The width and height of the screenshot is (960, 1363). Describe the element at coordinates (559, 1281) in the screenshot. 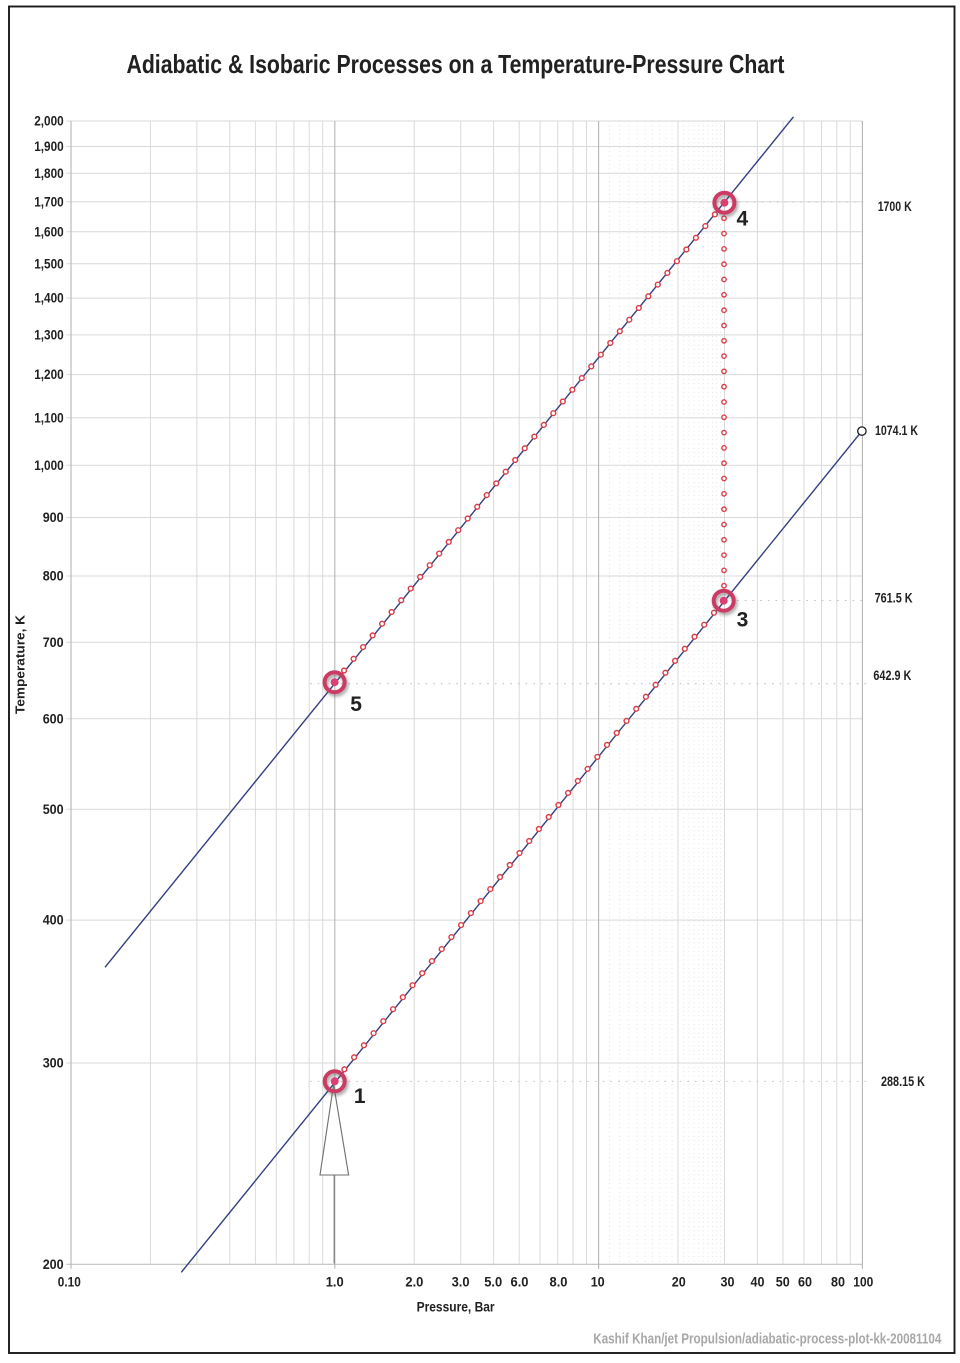

I see `svg-text: 8.0` at that location.